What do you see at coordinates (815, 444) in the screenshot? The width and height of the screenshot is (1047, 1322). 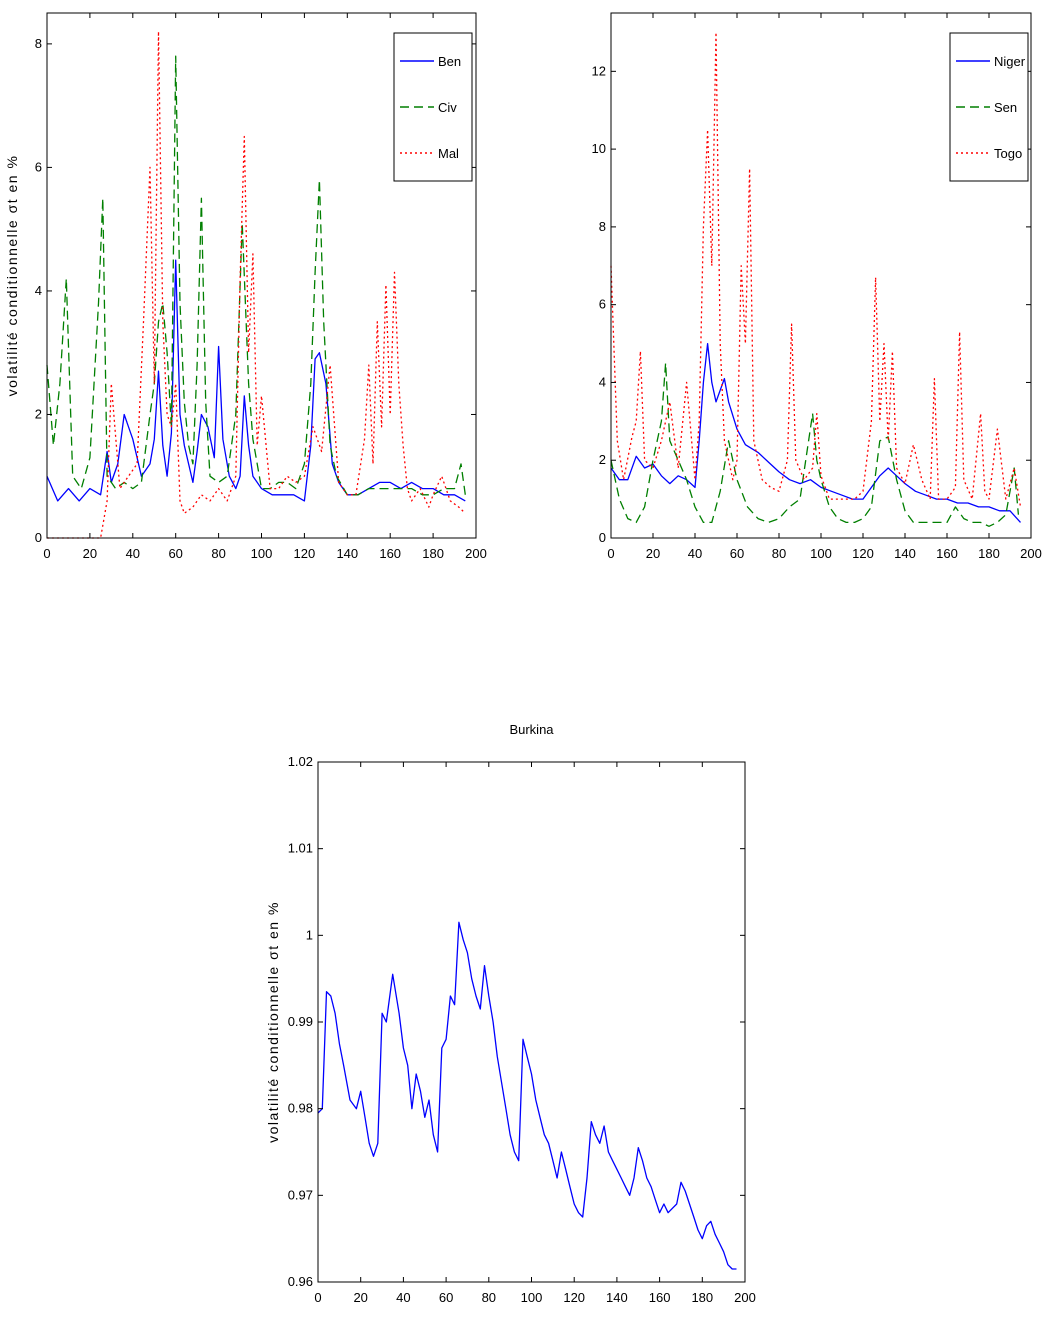 I see `series-line-sen` at bounding box center [815, 444].